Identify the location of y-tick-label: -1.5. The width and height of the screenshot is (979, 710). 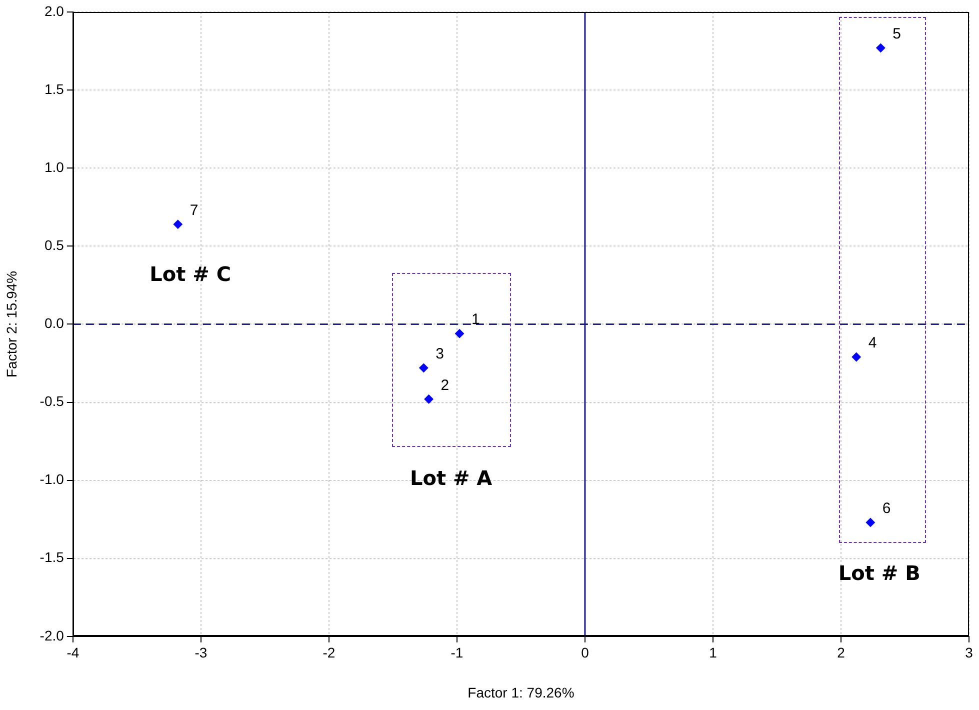
(52, 557).